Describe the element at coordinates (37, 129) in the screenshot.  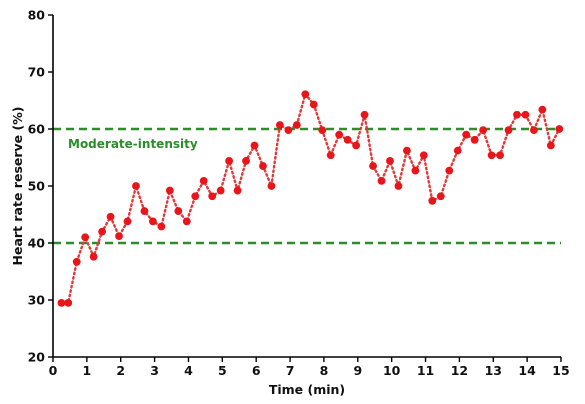
I see `y-tick-label: 60` at that location.